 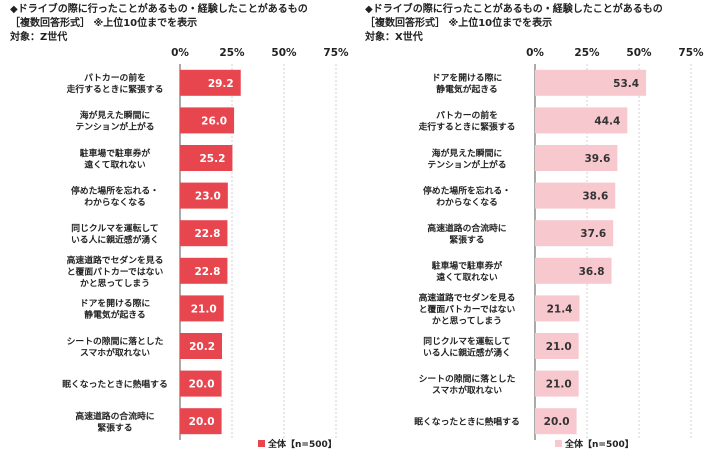 I want to click on bar-value-label: 21.4, so click(x=560, y=309).